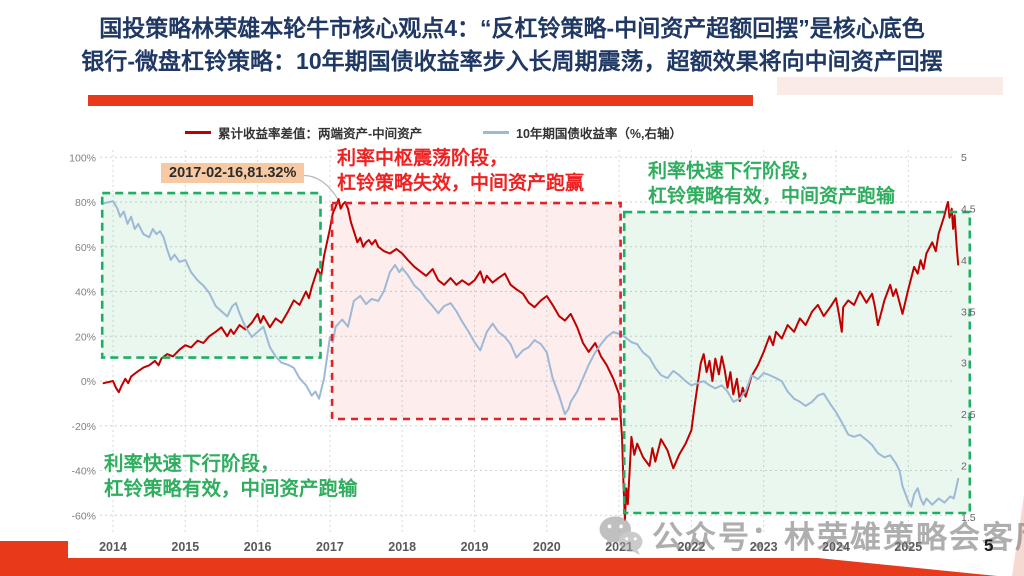 The height and width of the screenshot is (576, 1024). What do you see at coordinates (461, 183) in the screenshot?
I see `annotation-rate-oscillation-line2: 杠铃策略失效，中间资产跑赢` at bounding box center [461, 183].